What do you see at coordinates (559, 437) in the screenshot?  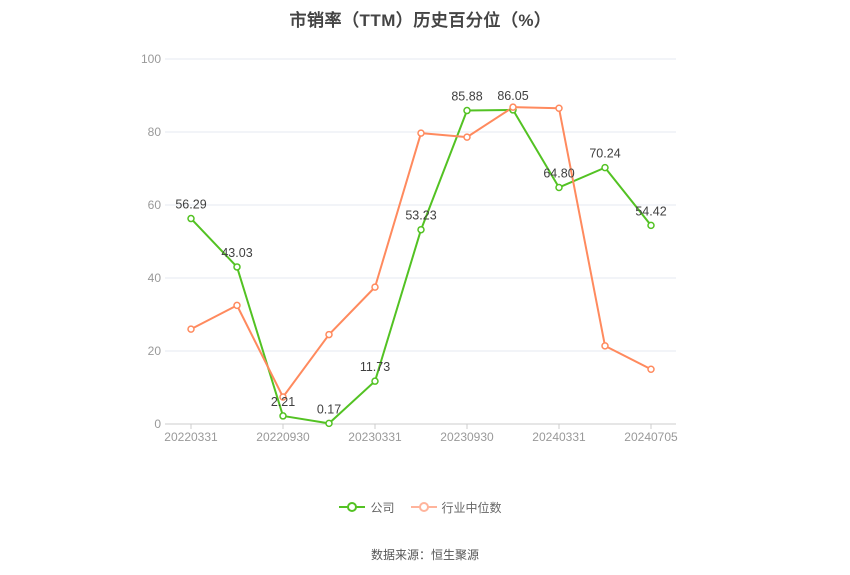 I see `x-axis-label: 20240331` at bounding box center [559, 437].